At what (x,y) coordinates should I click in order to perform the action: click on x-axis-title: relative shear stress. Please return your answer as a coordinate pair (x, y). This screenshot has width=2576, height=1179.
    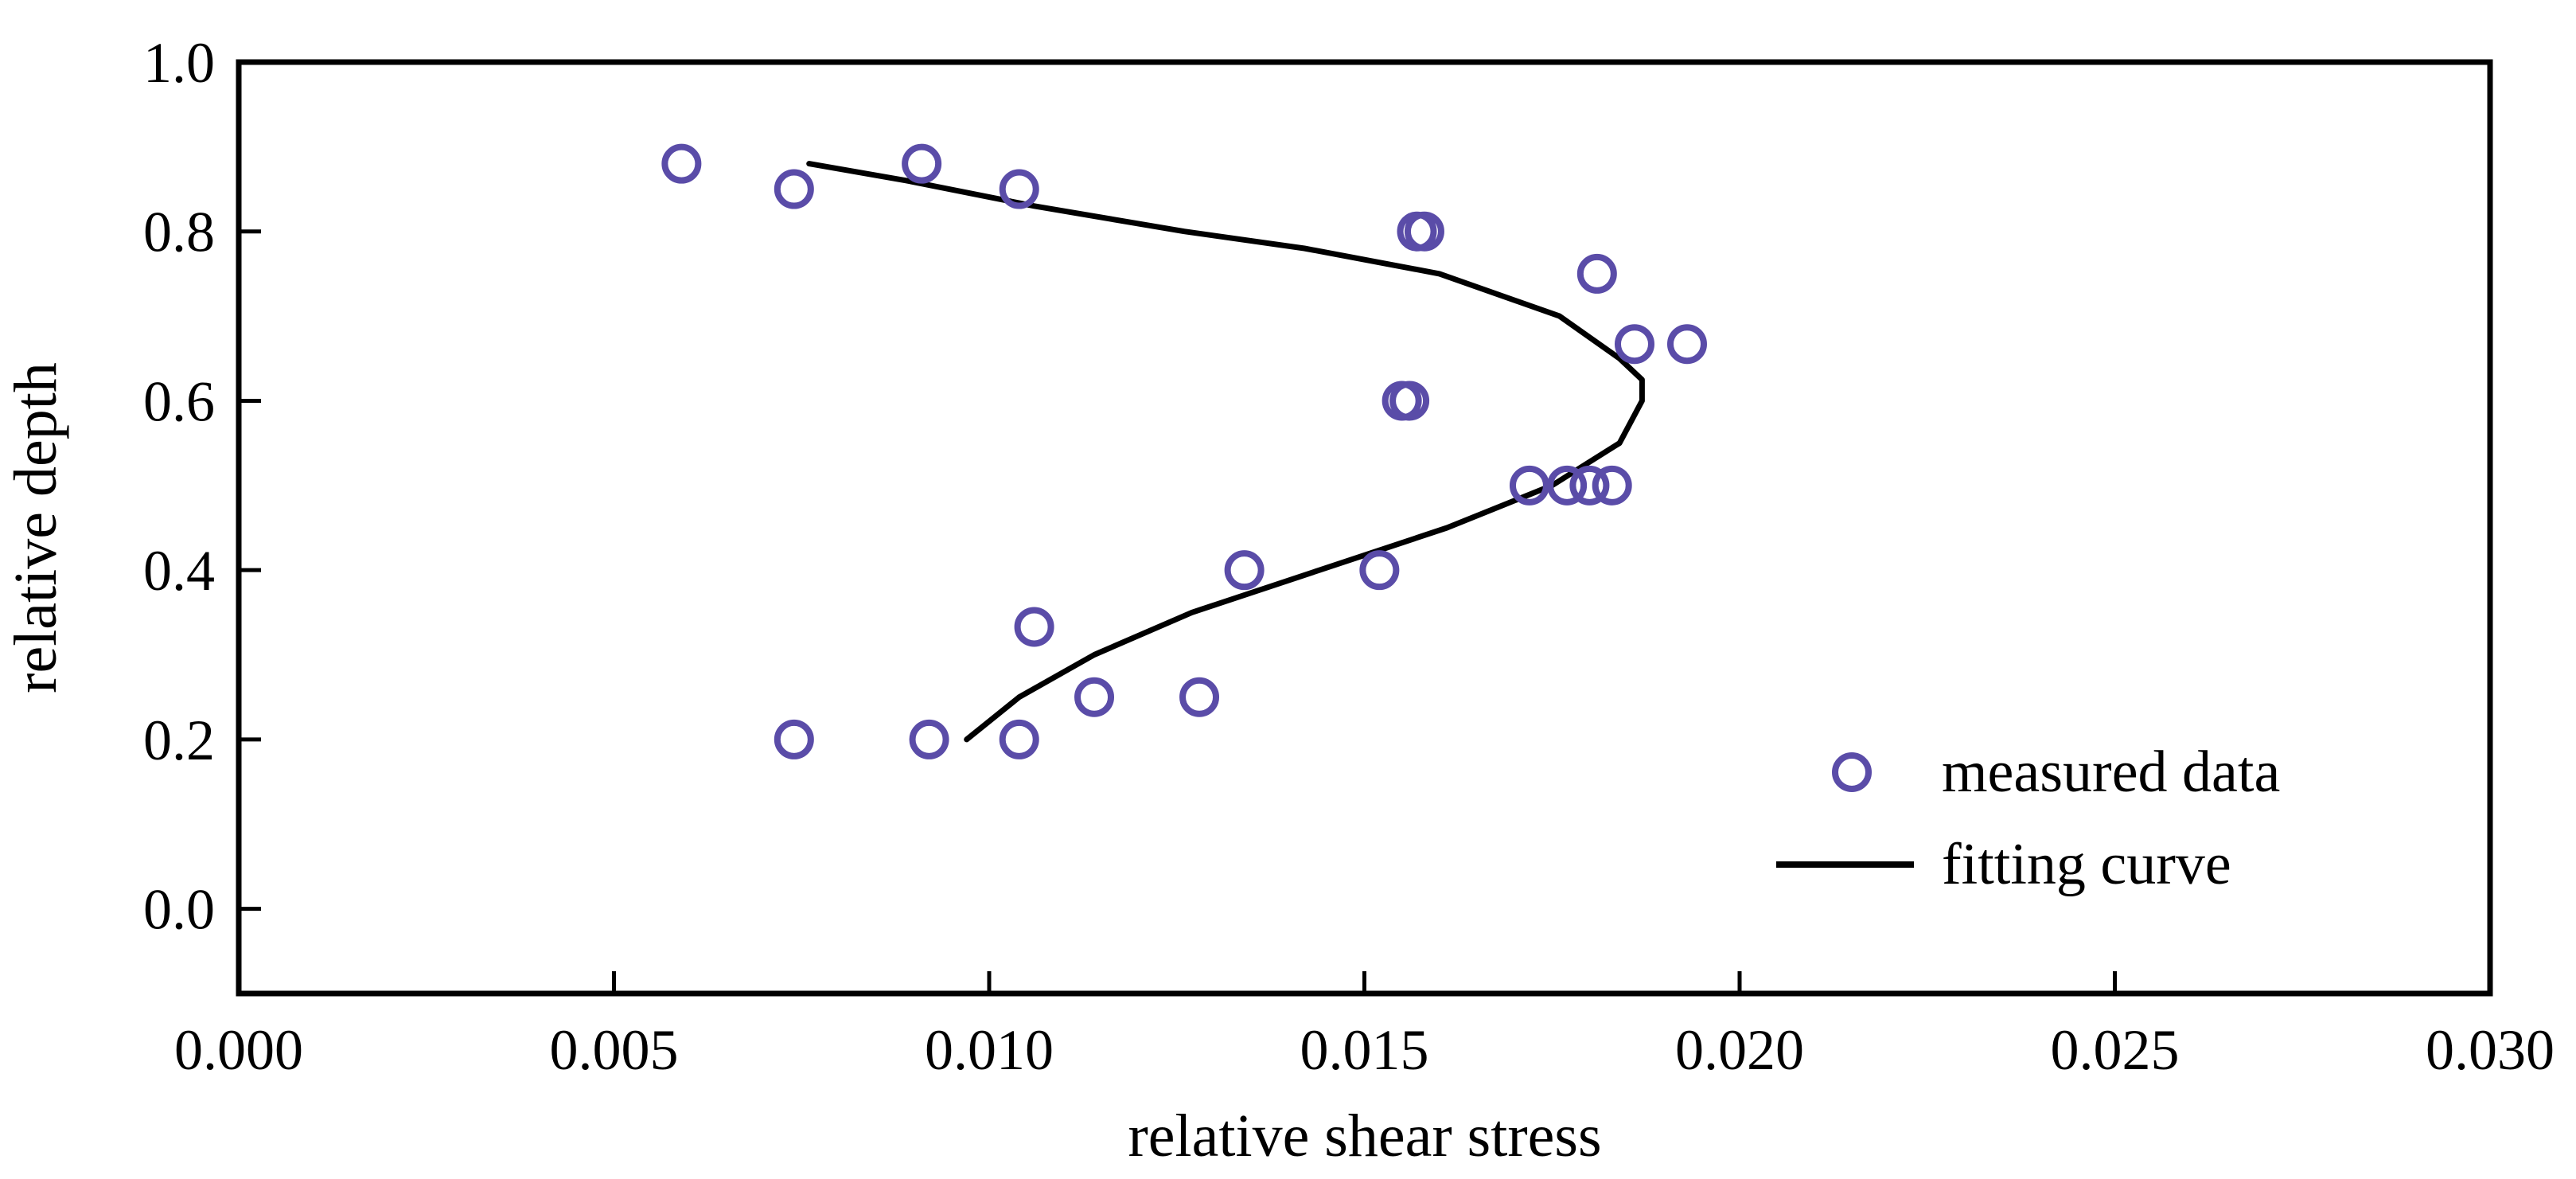
    Looking at the image, I should click on (1364, 1136).